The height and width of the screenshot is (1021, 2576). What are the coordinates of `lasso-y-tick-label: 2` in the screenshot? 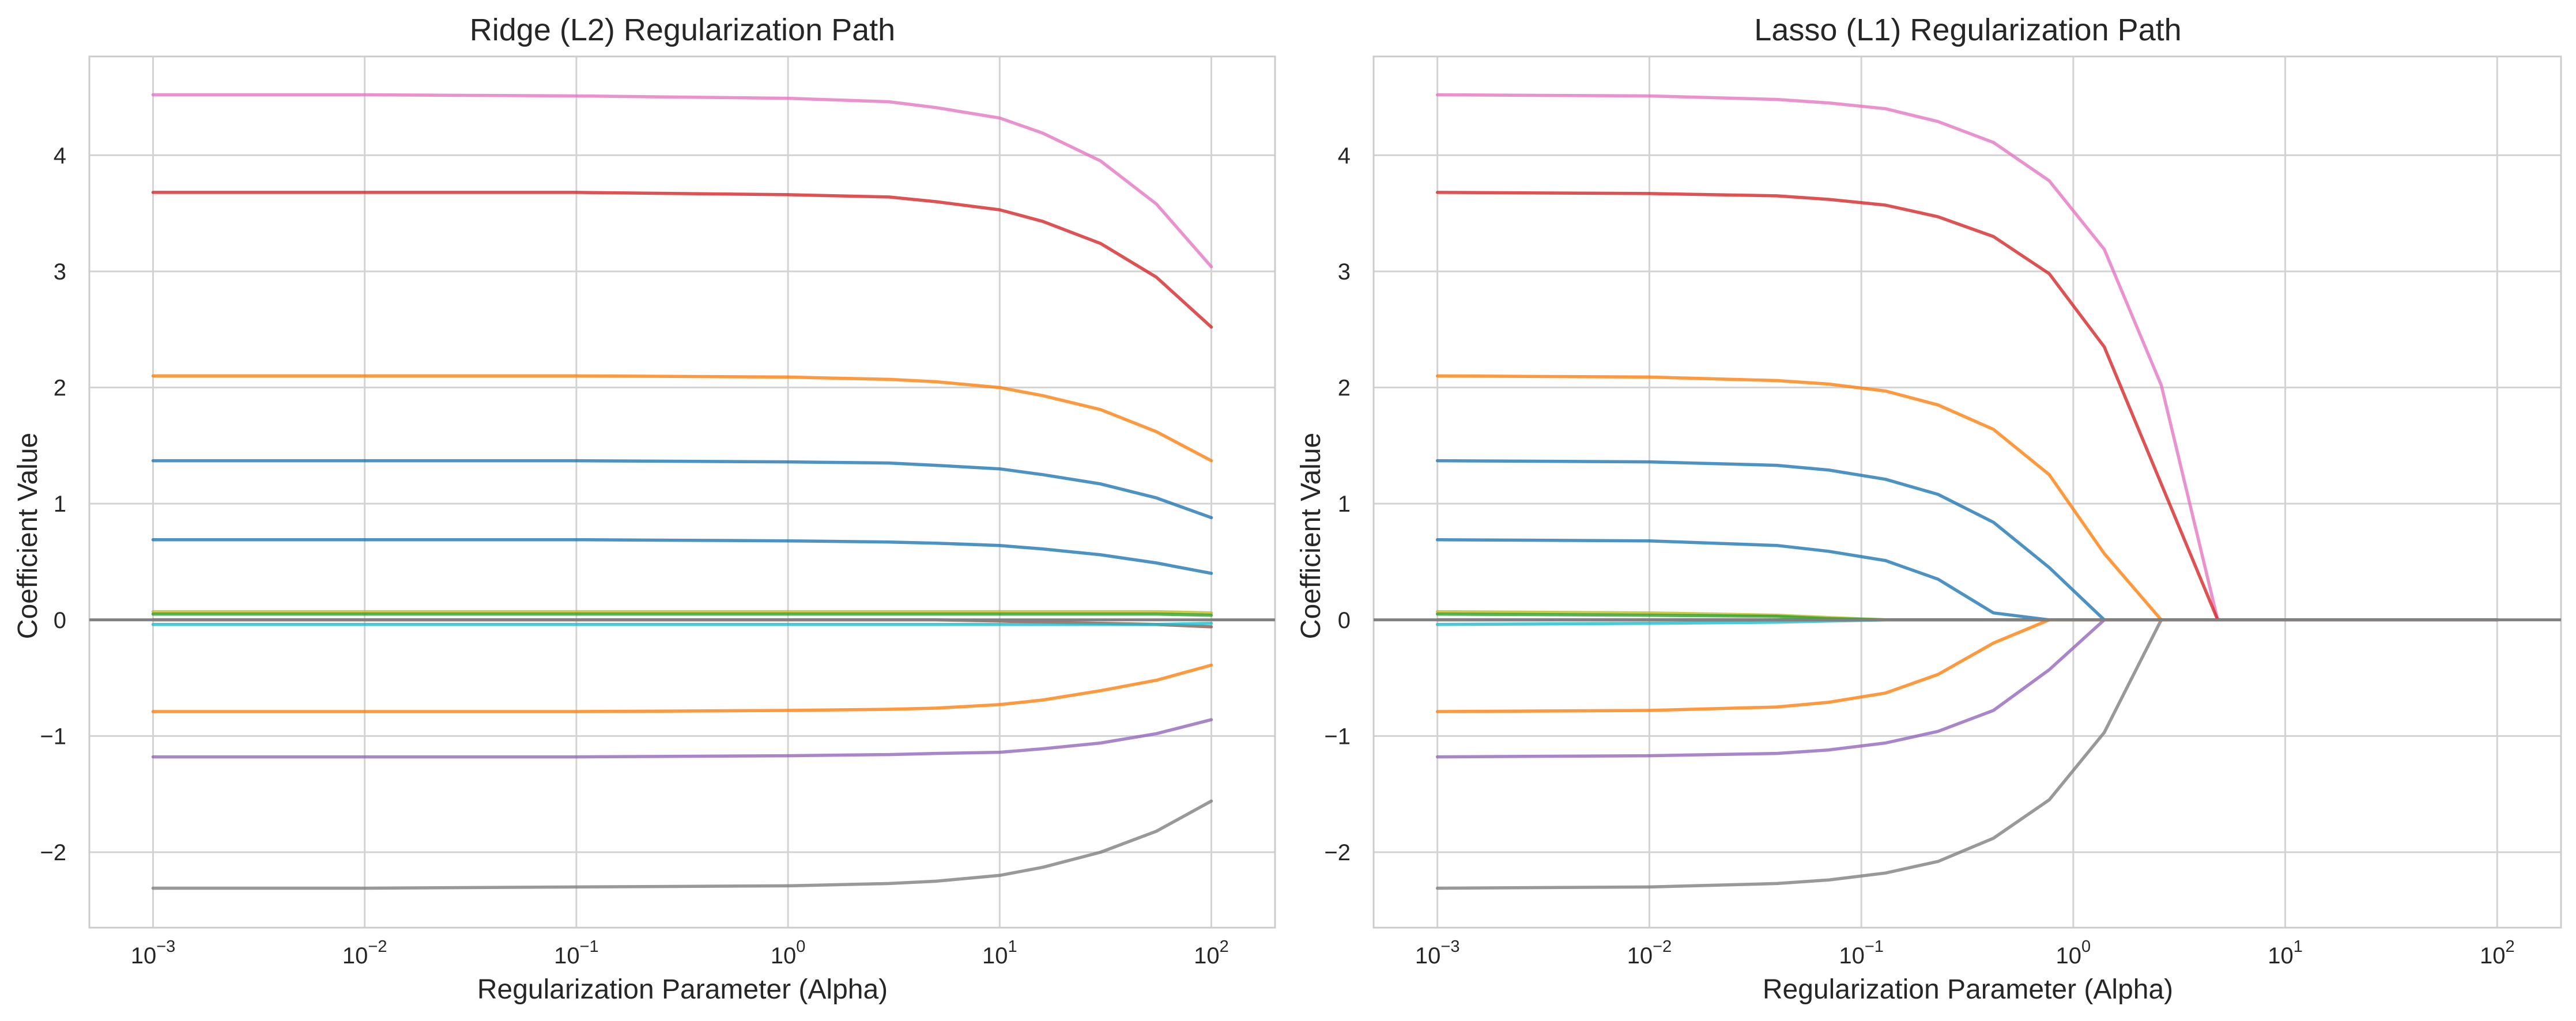 It's located at (1344, 388).